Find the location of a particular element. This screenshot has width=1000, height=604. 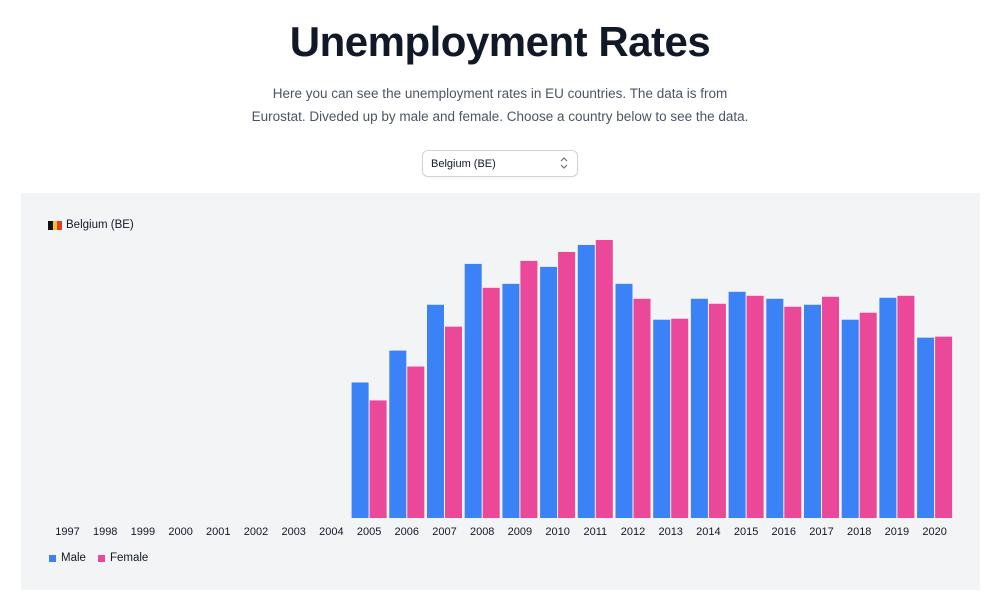

x-tick-label: 1998 is located at coordinates (105, 532).